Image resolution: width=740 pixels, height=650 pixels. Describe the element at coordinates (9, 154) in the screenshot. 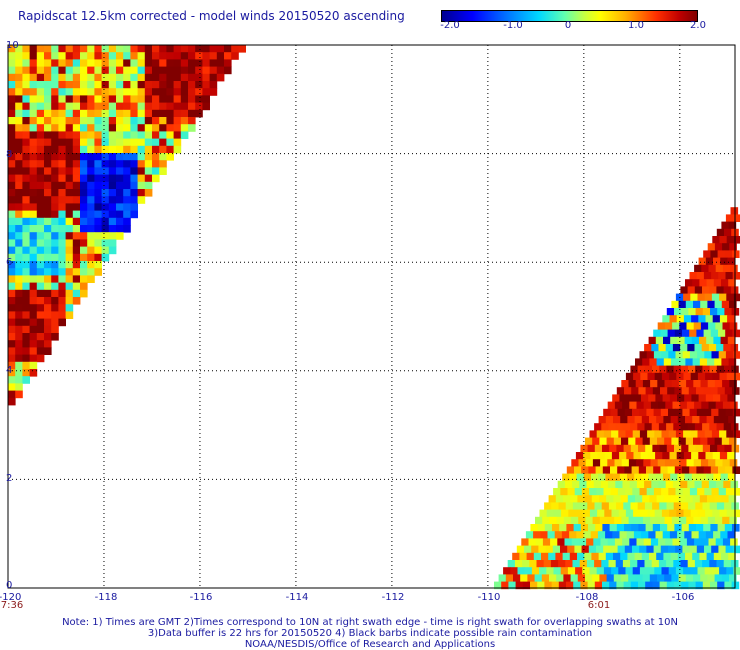

I see `lat-tick-label: 8` at that location.